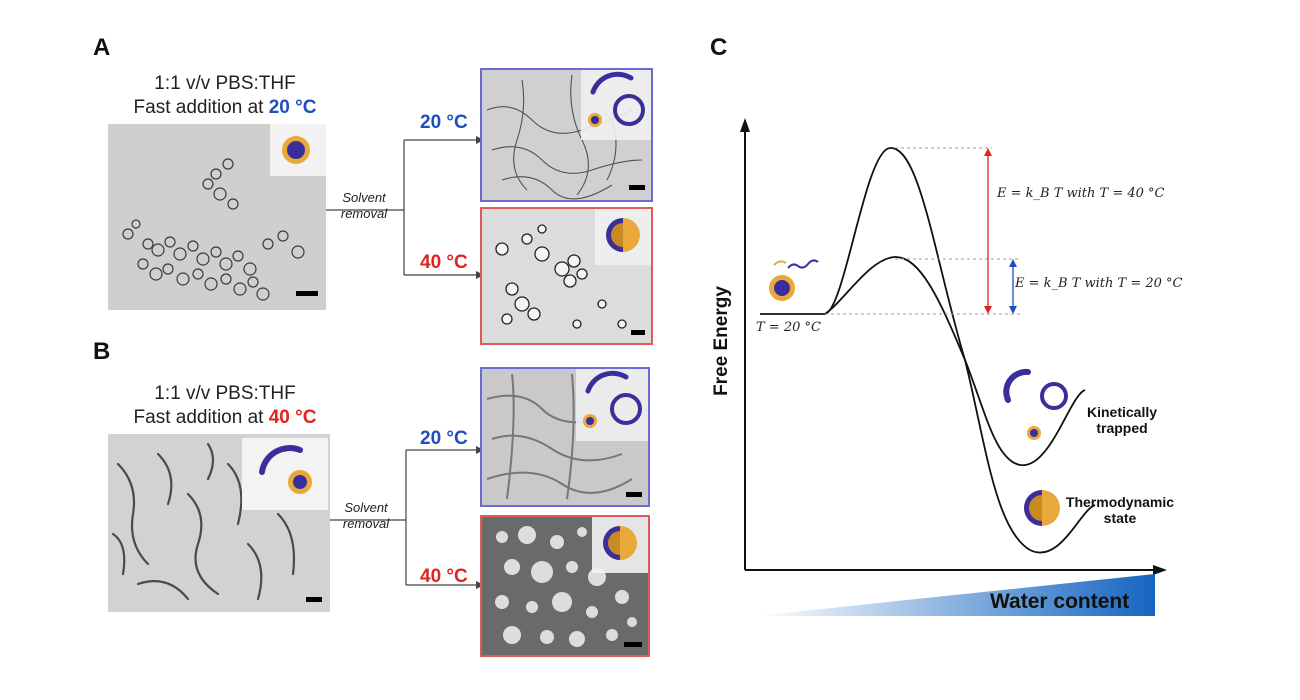 The width and height of the screenshot is (1300, 700). I want to click on start-micelle-icon, so click(794, 280).